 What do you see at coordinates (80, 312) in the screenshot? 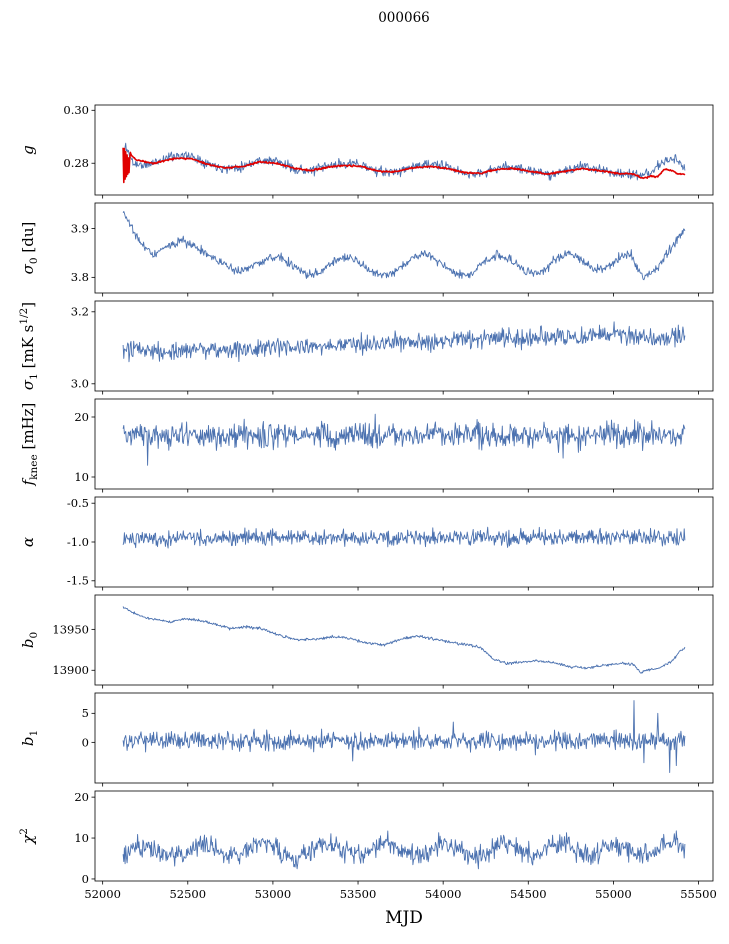
I see `y-tick-label: 3.2` at bounding box center [80, 312].